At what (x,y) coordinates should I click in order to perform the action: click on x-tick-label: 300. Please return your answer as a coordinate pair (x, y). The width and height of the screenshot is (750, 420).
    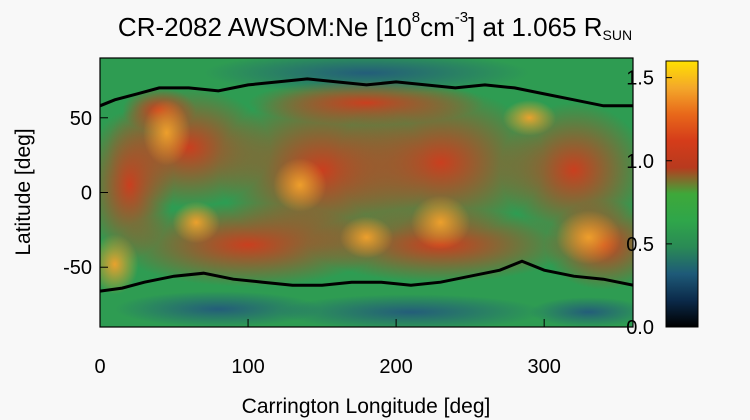
    Looking at the image, I should click on (543, 367).